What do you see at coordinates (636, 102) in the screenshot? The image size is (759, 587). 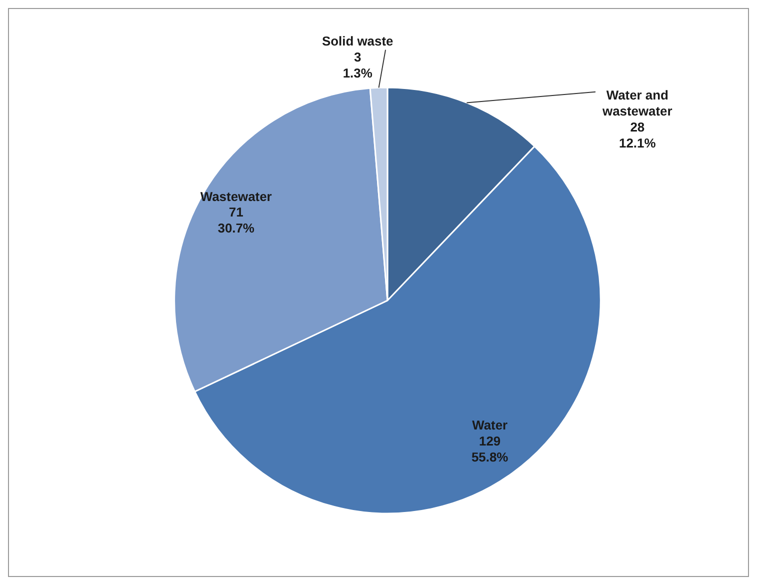 I see `slice-label: Water and wastewater` at bounding box center [636, 102].